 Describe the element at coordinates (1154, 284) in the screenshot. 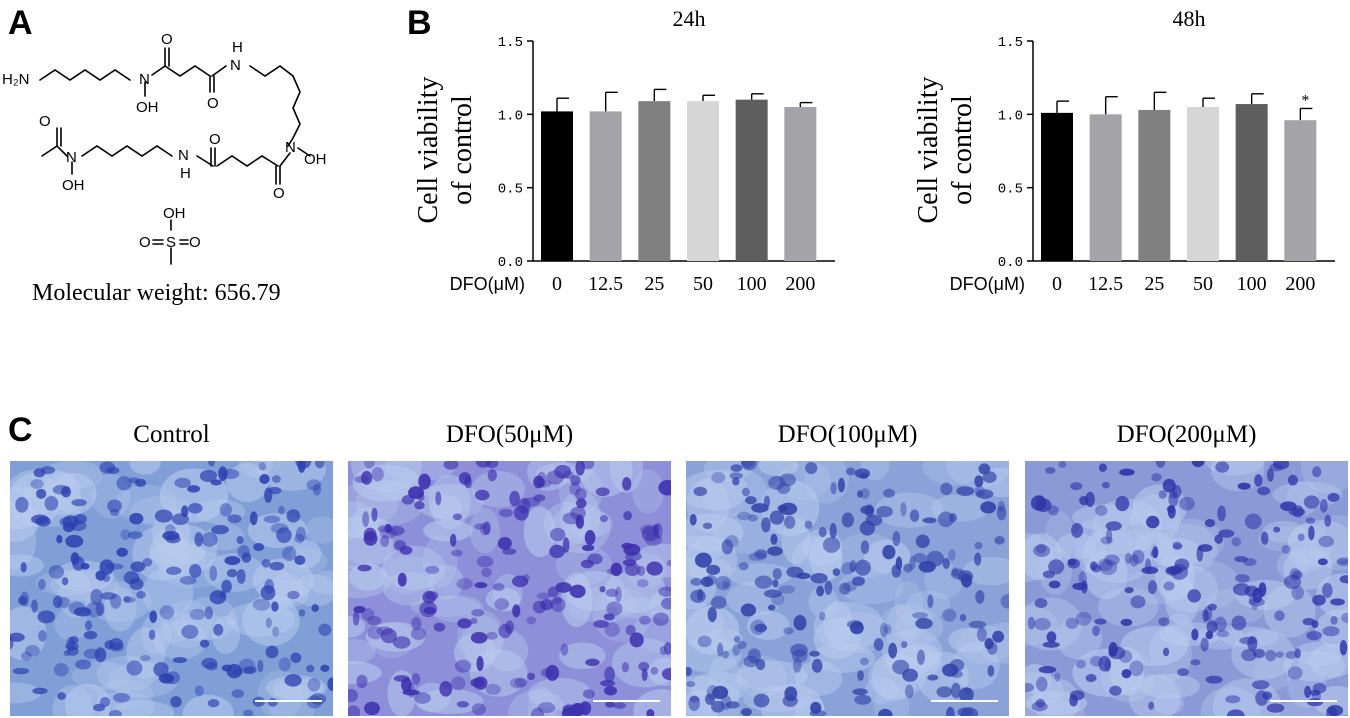

I see `x-tick-label: 25` at that location.